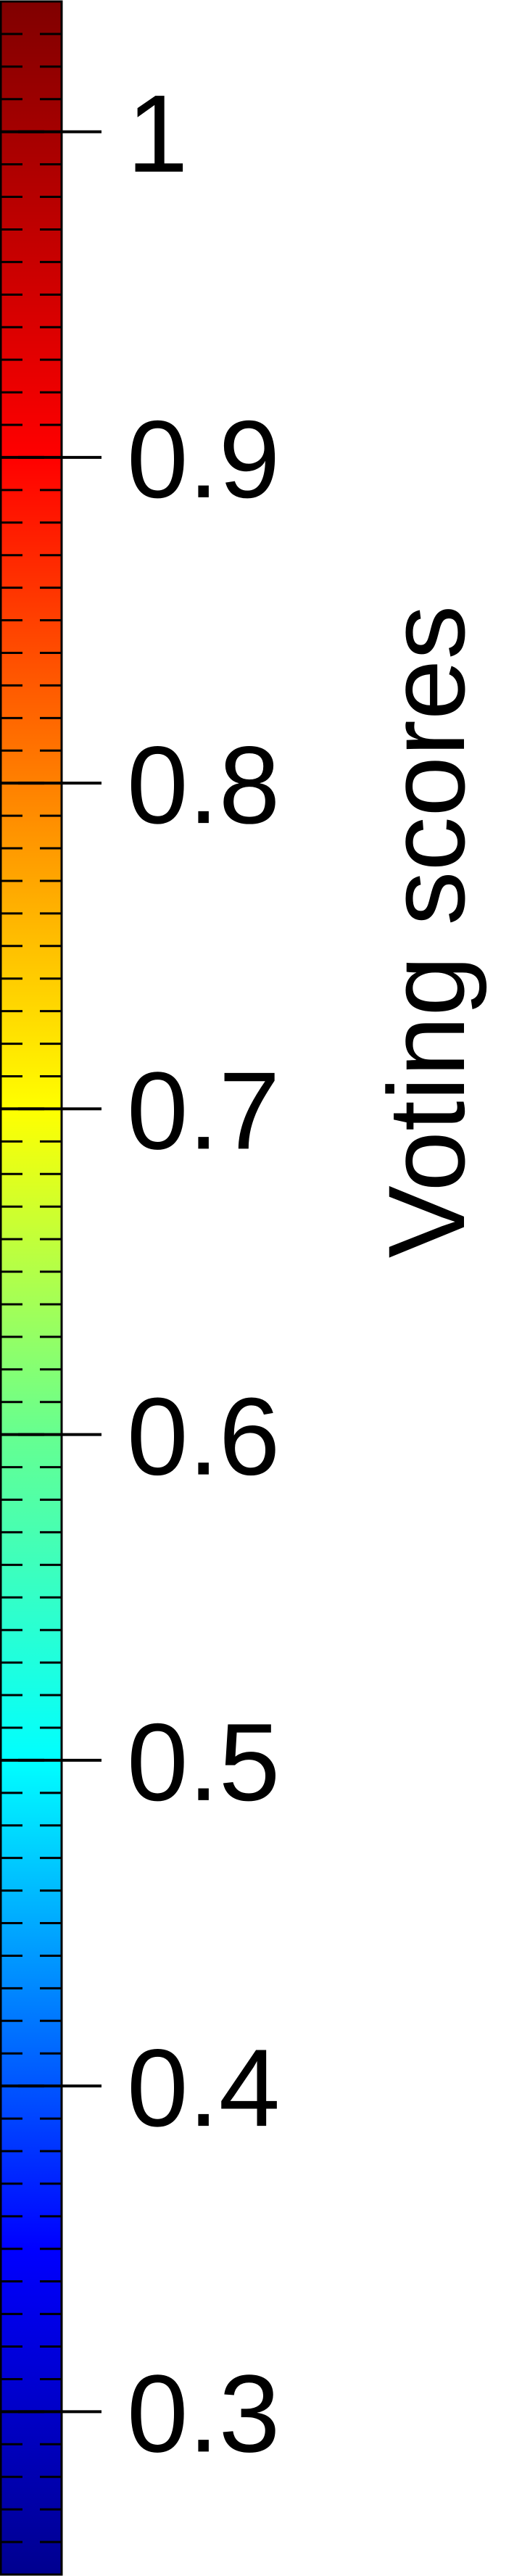 The image size is (522, 2576). I want to click on tick-label: 0.5, so click(204, 1763).